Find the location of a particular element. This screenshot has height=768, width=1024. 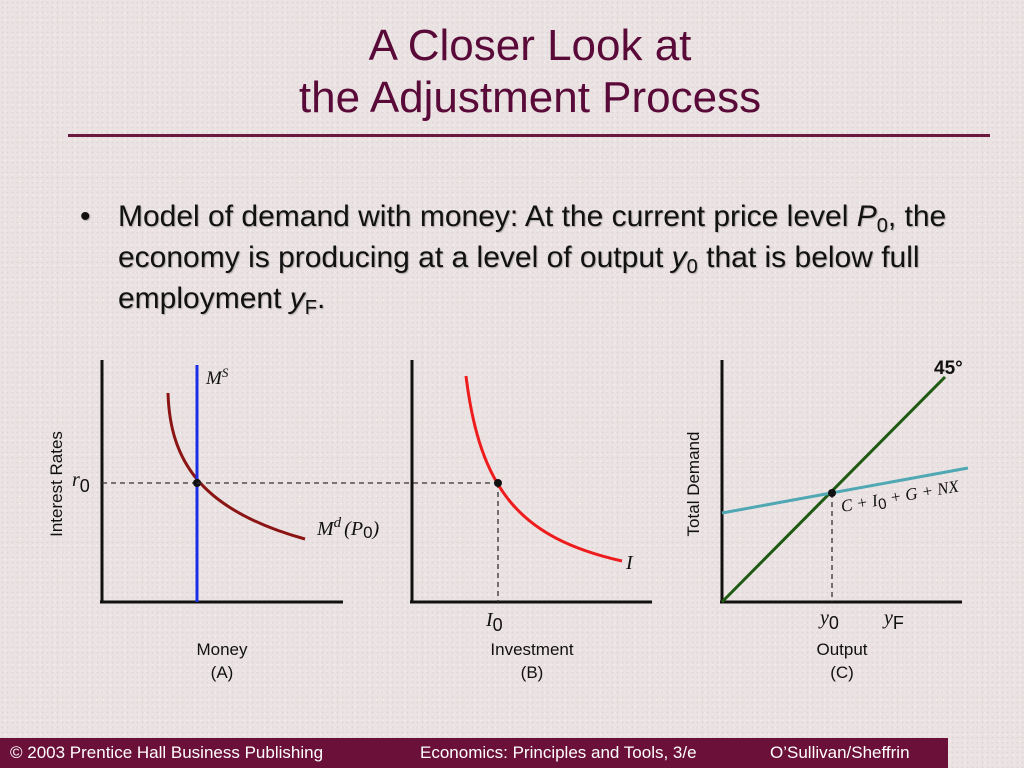

bullet-output-subscript: 0 is located at coordinates (692, 267).